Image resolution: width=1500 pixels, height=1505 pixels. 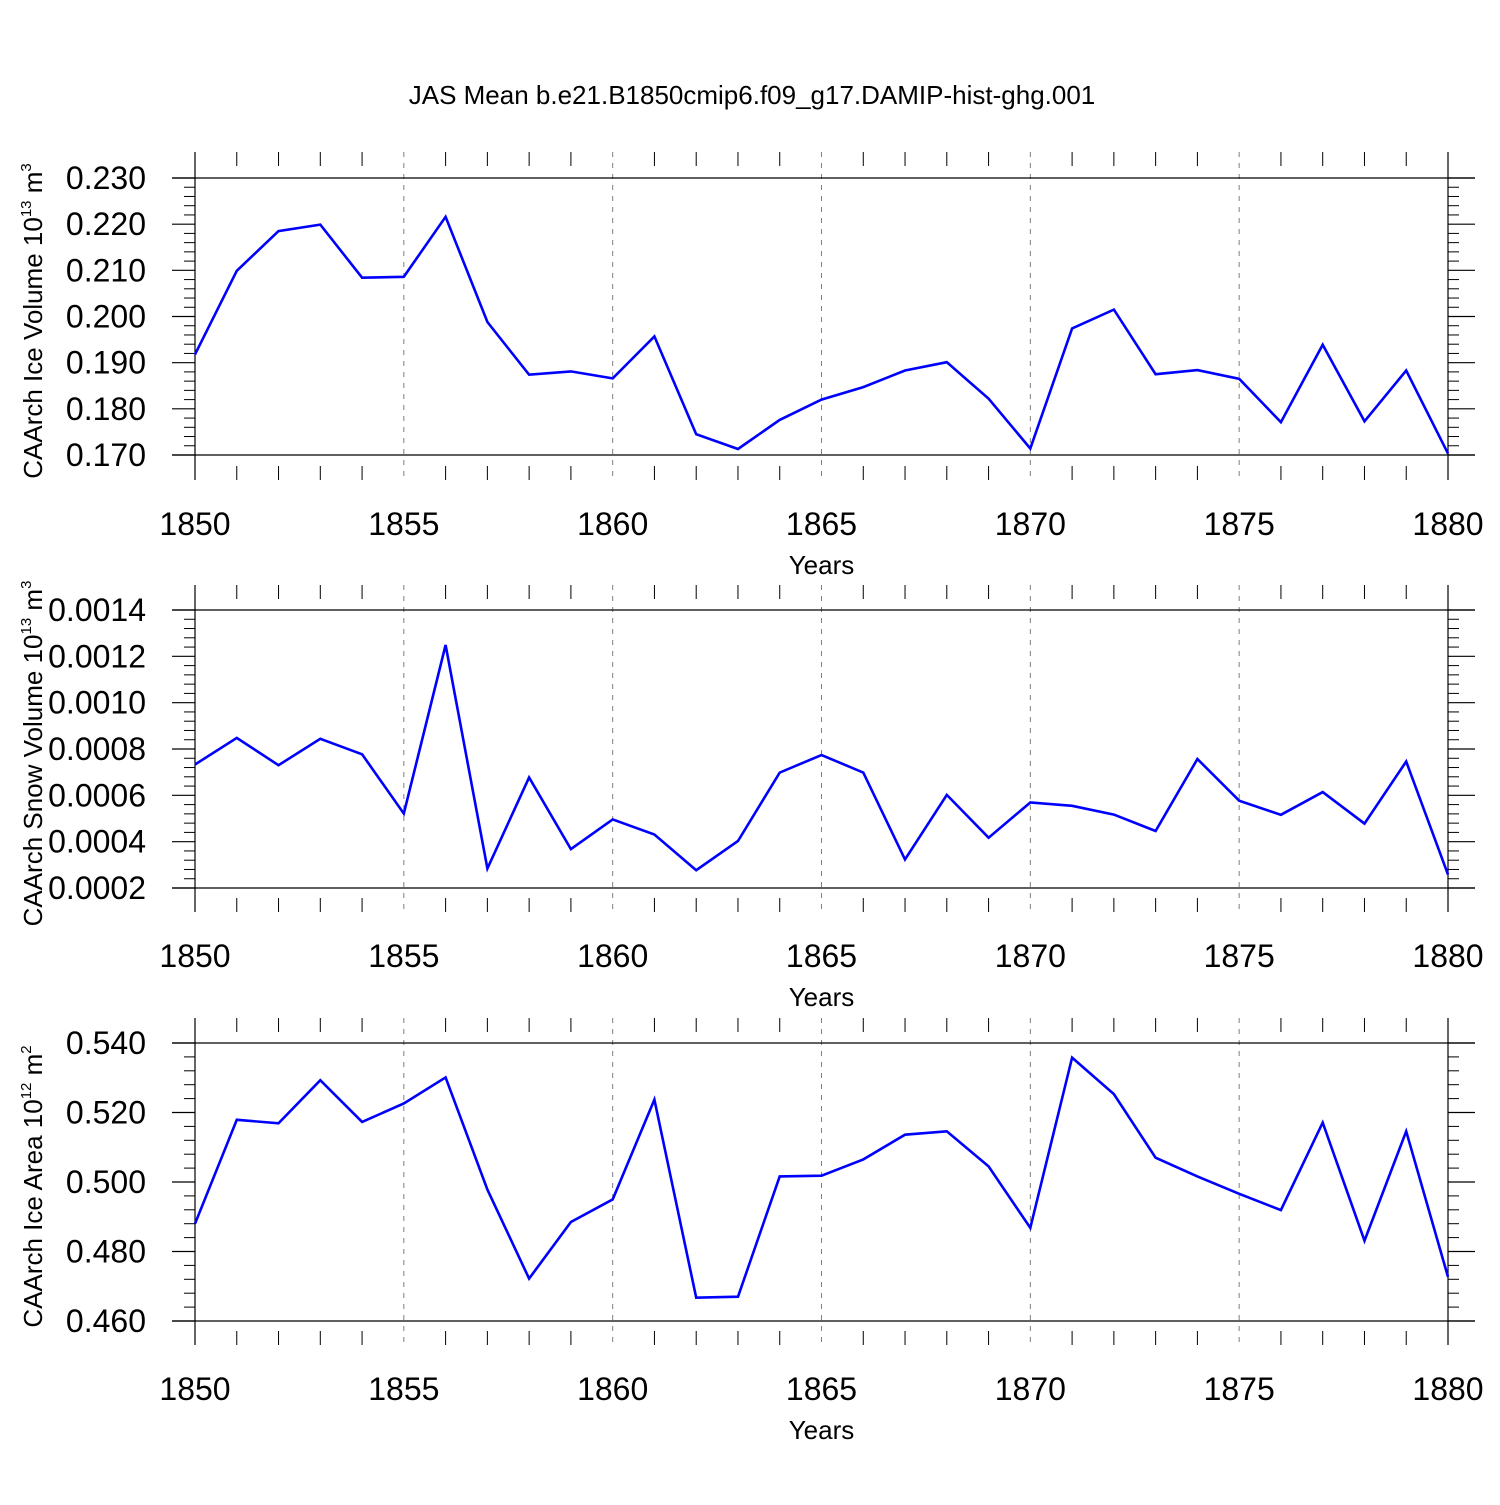 I want to click on y-label-text: CAArch Ice Volume 10, so click(x=33, y=348).